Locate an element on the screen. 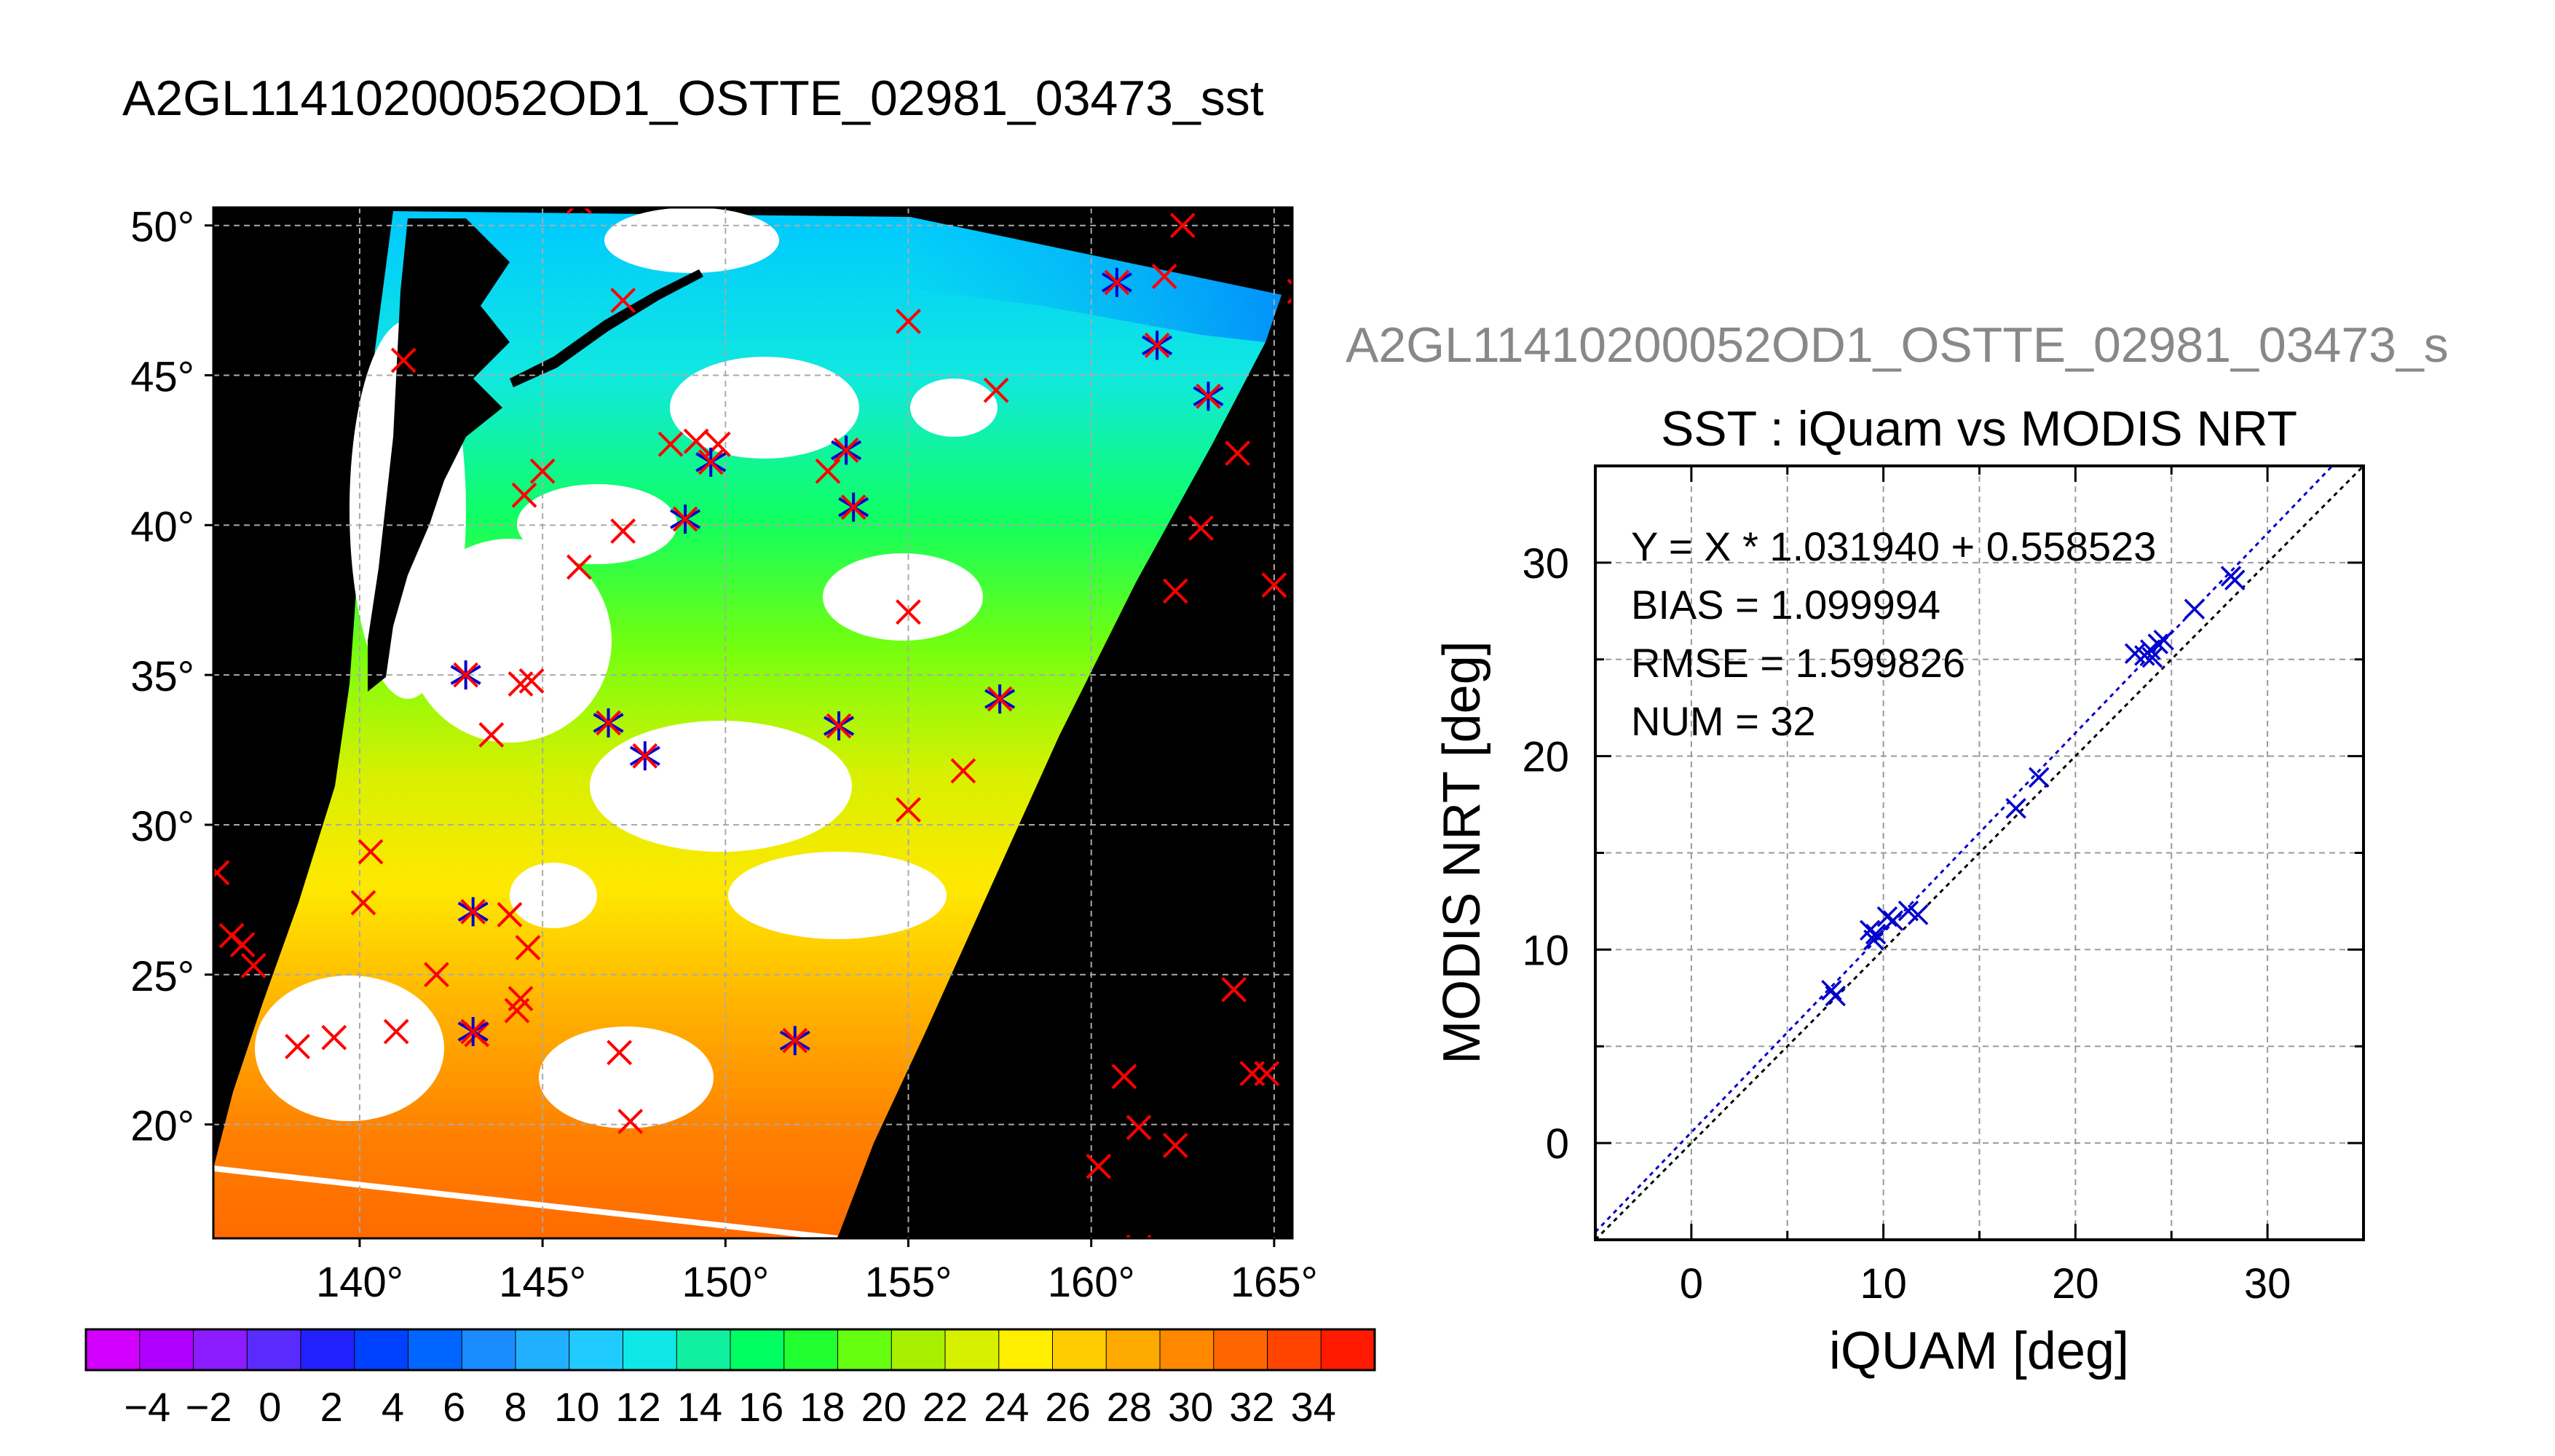 This screenshot has height=1456, width=2555. x-tick-label: 0 is located at coordinates (1691, 1283).